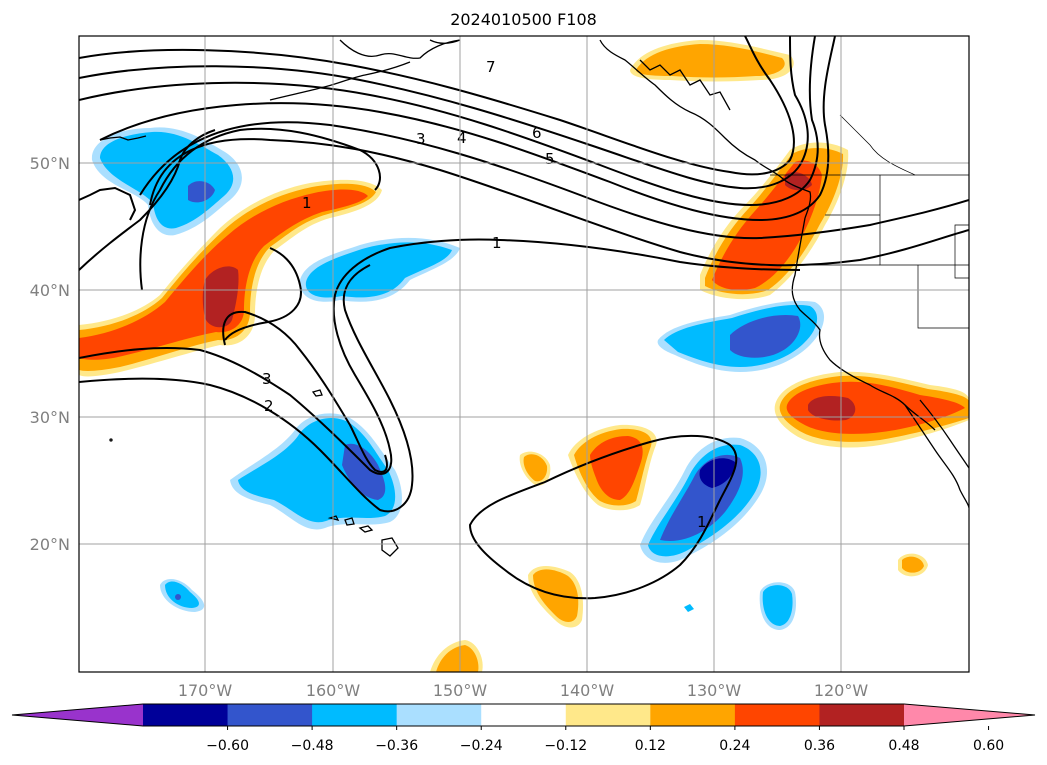 The height and width of the screenshot is (765, 1047). Describe the element at coordinates (307, 203) in the screenshot. I see `contour-label-1-west: 1` at that location.